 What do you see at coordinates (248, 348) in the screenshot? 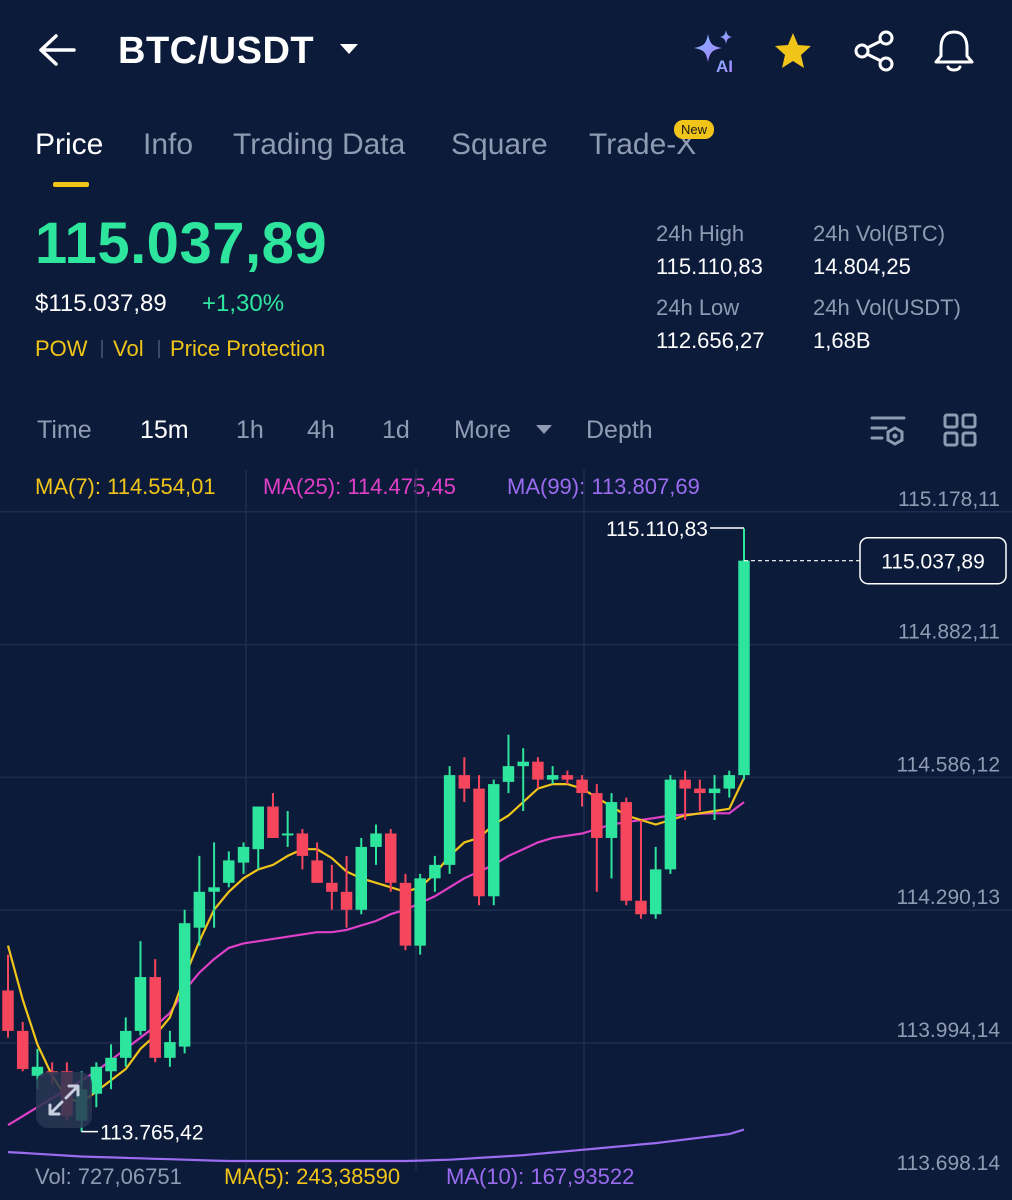
I see `tag-price-protection: Price Protection` at bounding box center [248, 348].